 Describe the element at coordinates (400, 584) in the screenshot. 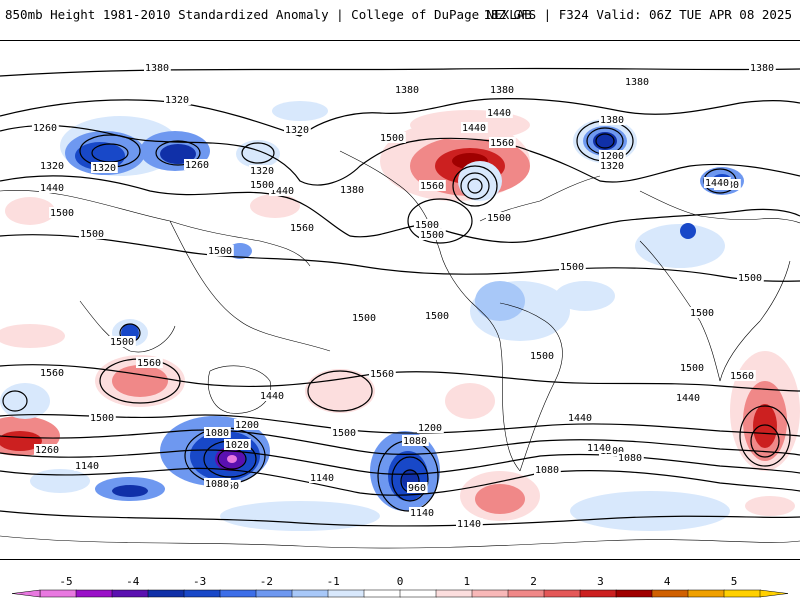

I see `color-legend: -5 -4 -3 -2 -1 0 1 2 3 4 5` at that location.